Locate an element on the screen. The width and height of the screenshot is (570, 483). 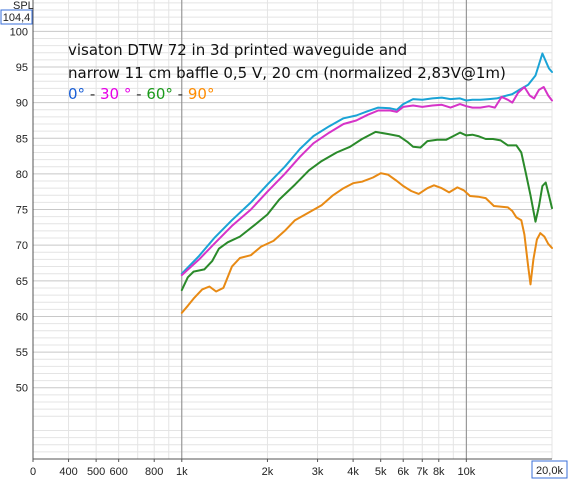
y-tick-label: 100 is located at coordinates (19, 32).